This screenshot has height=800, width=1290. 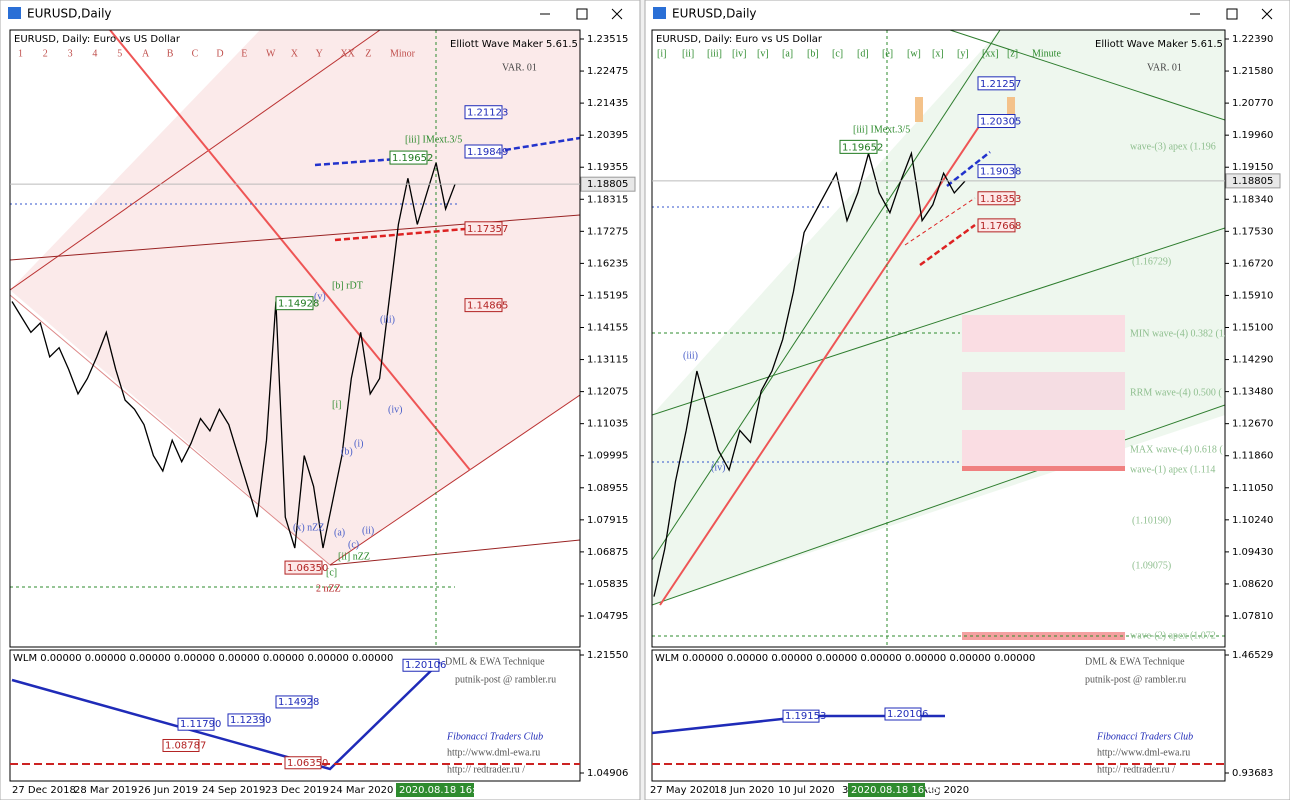 I want to click on indicator-box-label: 1.14928, so click(x=298, y=702).